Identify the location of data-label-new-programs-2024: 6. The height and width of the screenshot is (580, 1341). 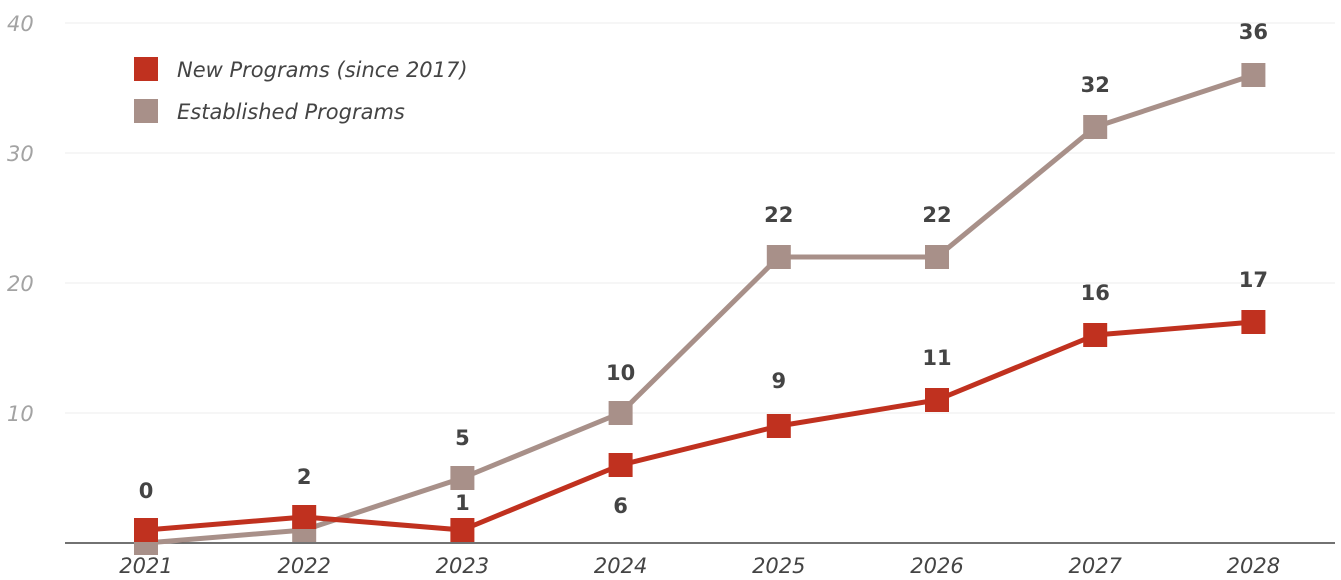
(620, 506).